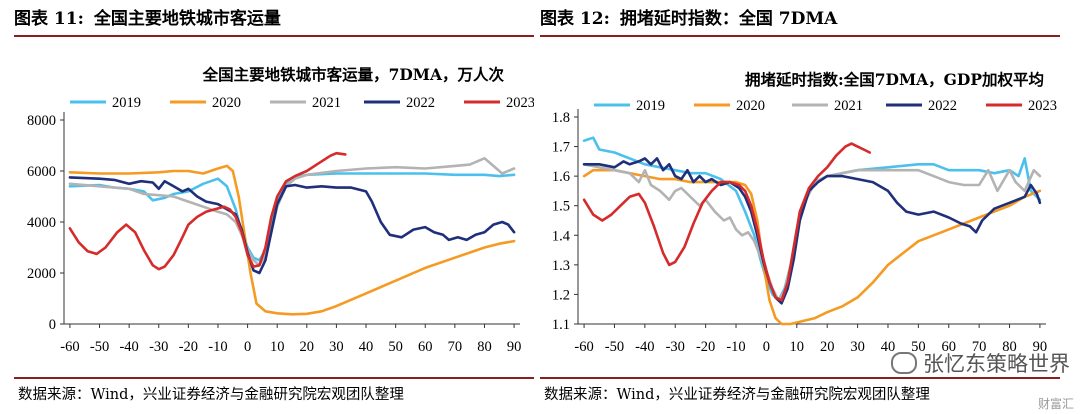 This screenshot has width=1080, height=414. What do you see at coordinates (274, 378) in the screenshot?
I see `figure-11-bottom-rule` at bounding box center [274, 378].